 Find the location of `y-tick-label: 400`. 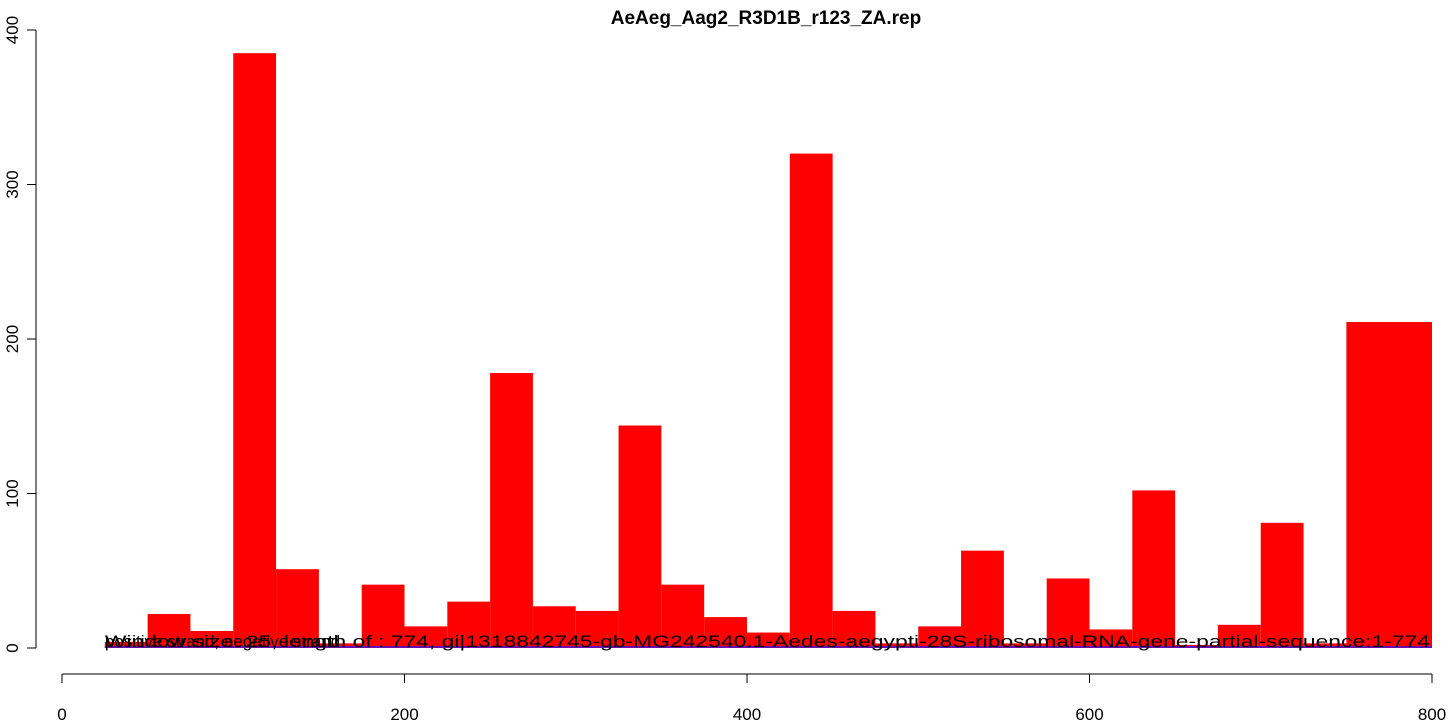

y-tick-label: 400 is located at coordinates (12, 30).